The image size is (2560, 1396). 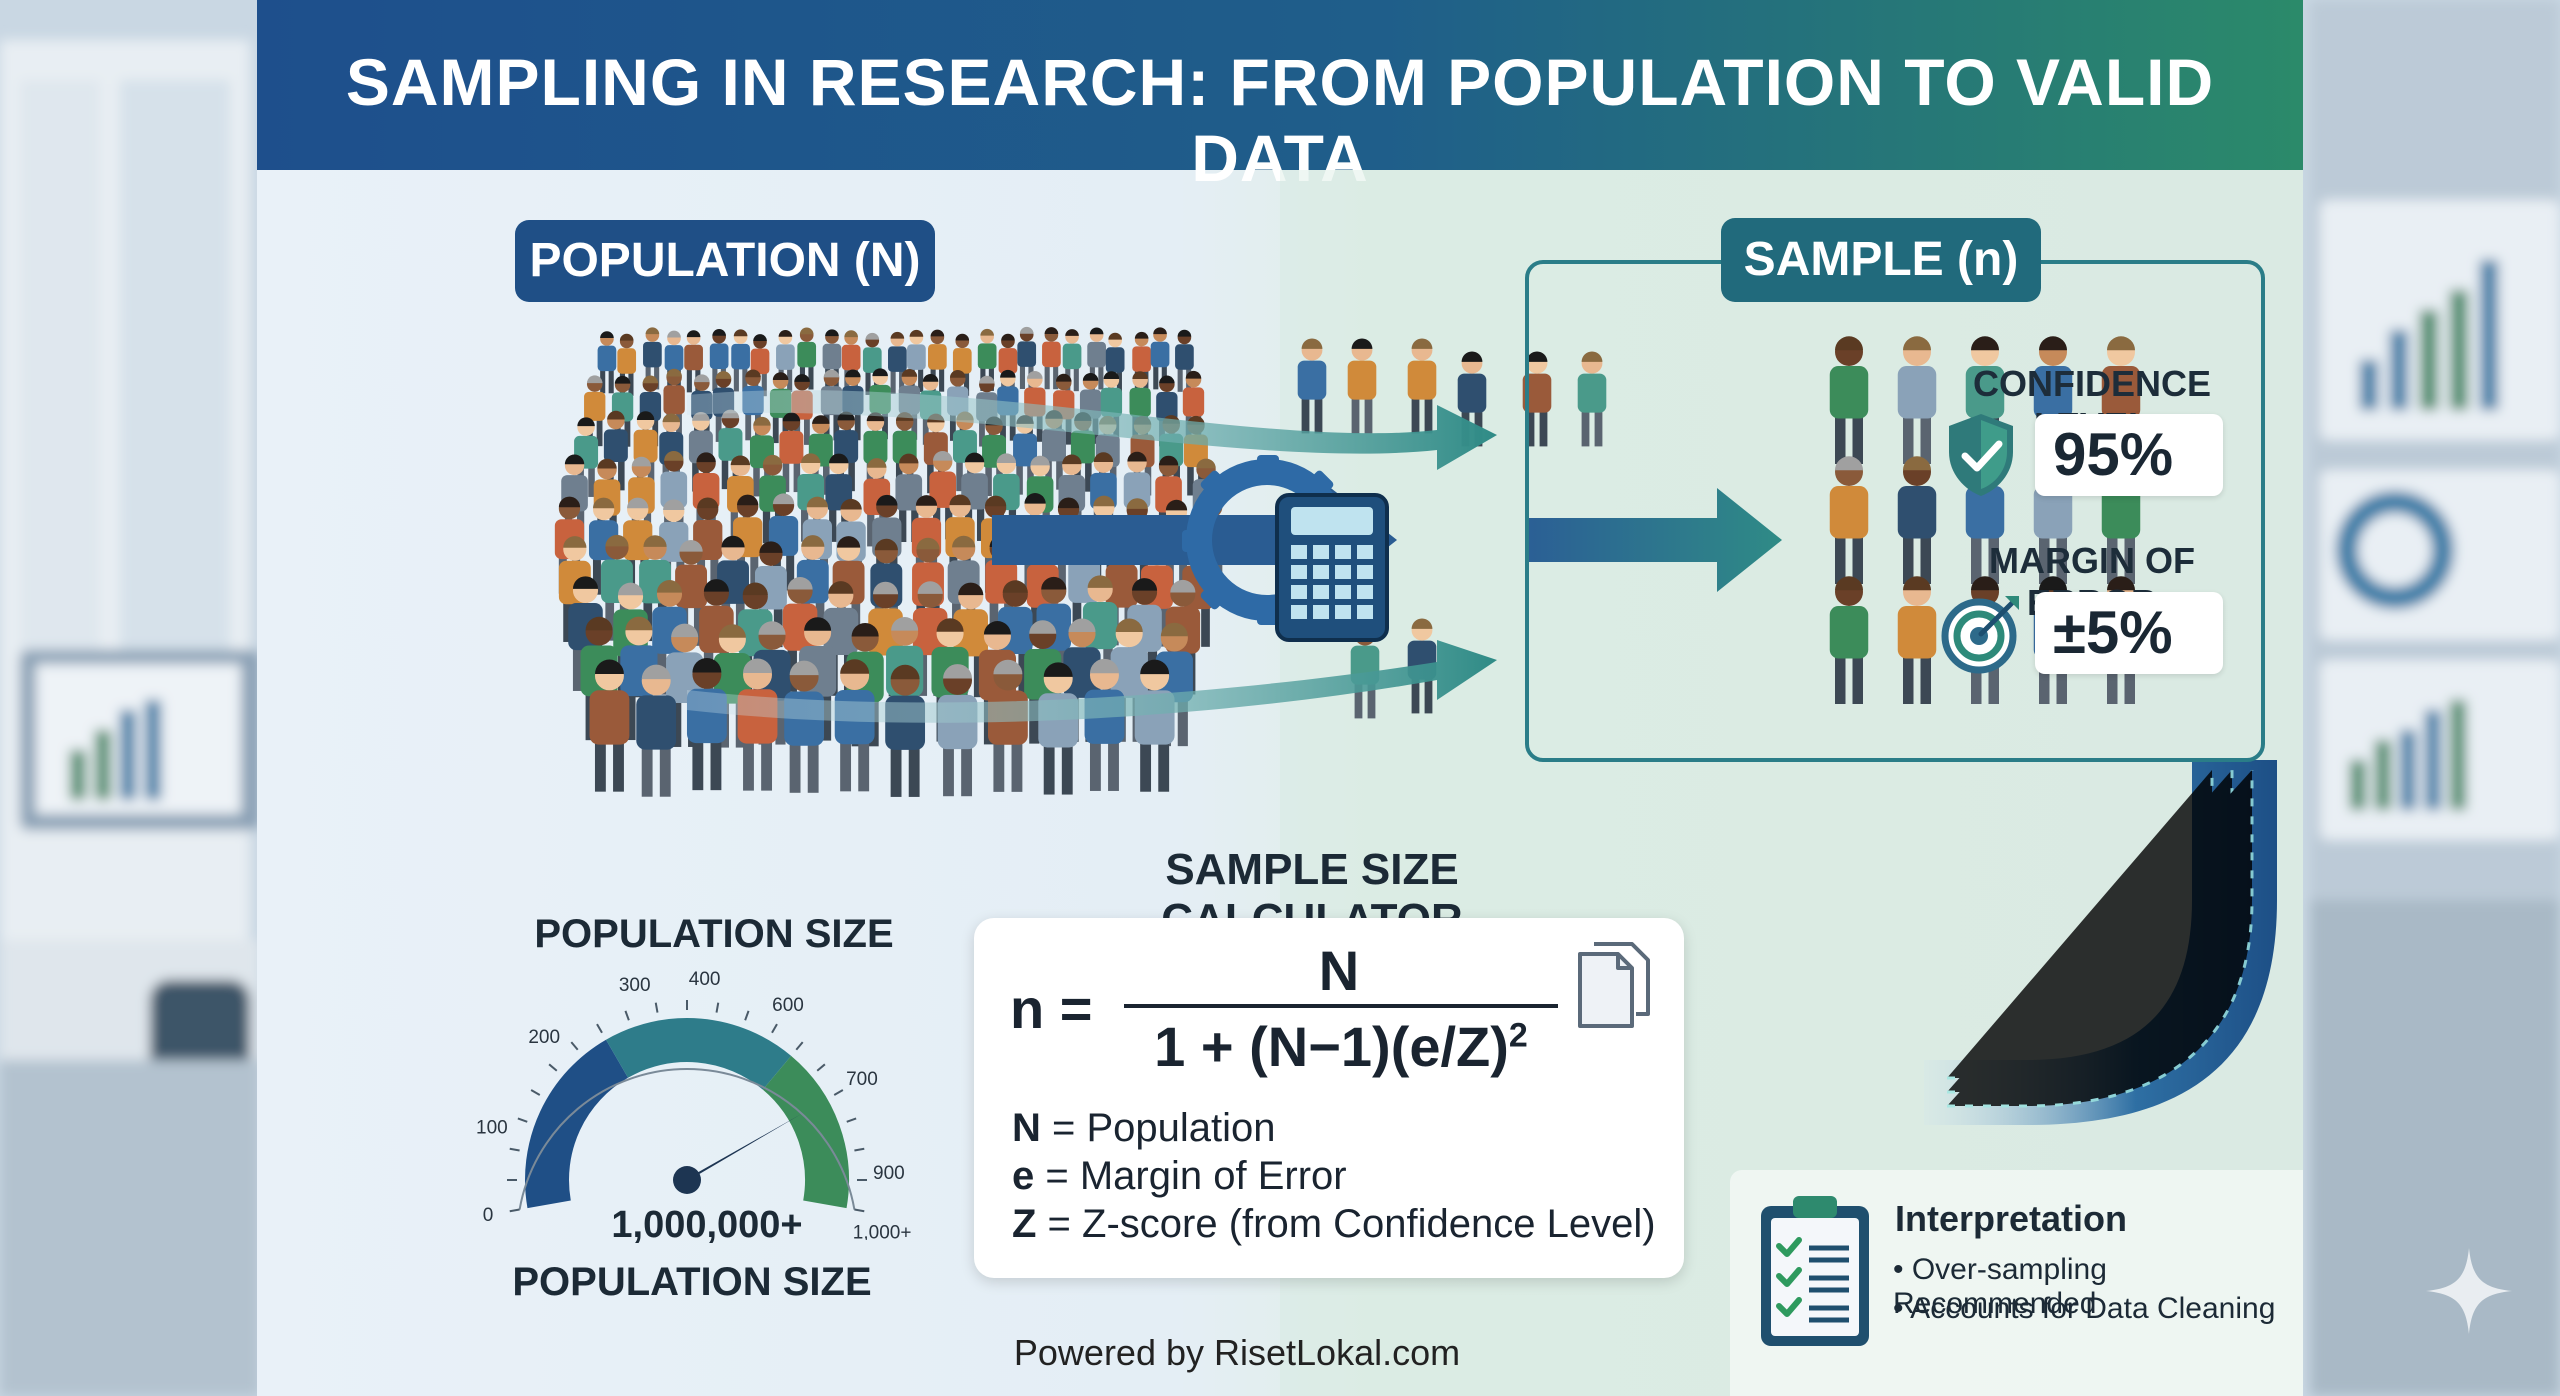 What do you see at coordinates (1331, 1046) in the screenshot?
I see `formula-denominator-text: 1 + (N−1)(e/Z)` at bounding box center [1331, 1046].